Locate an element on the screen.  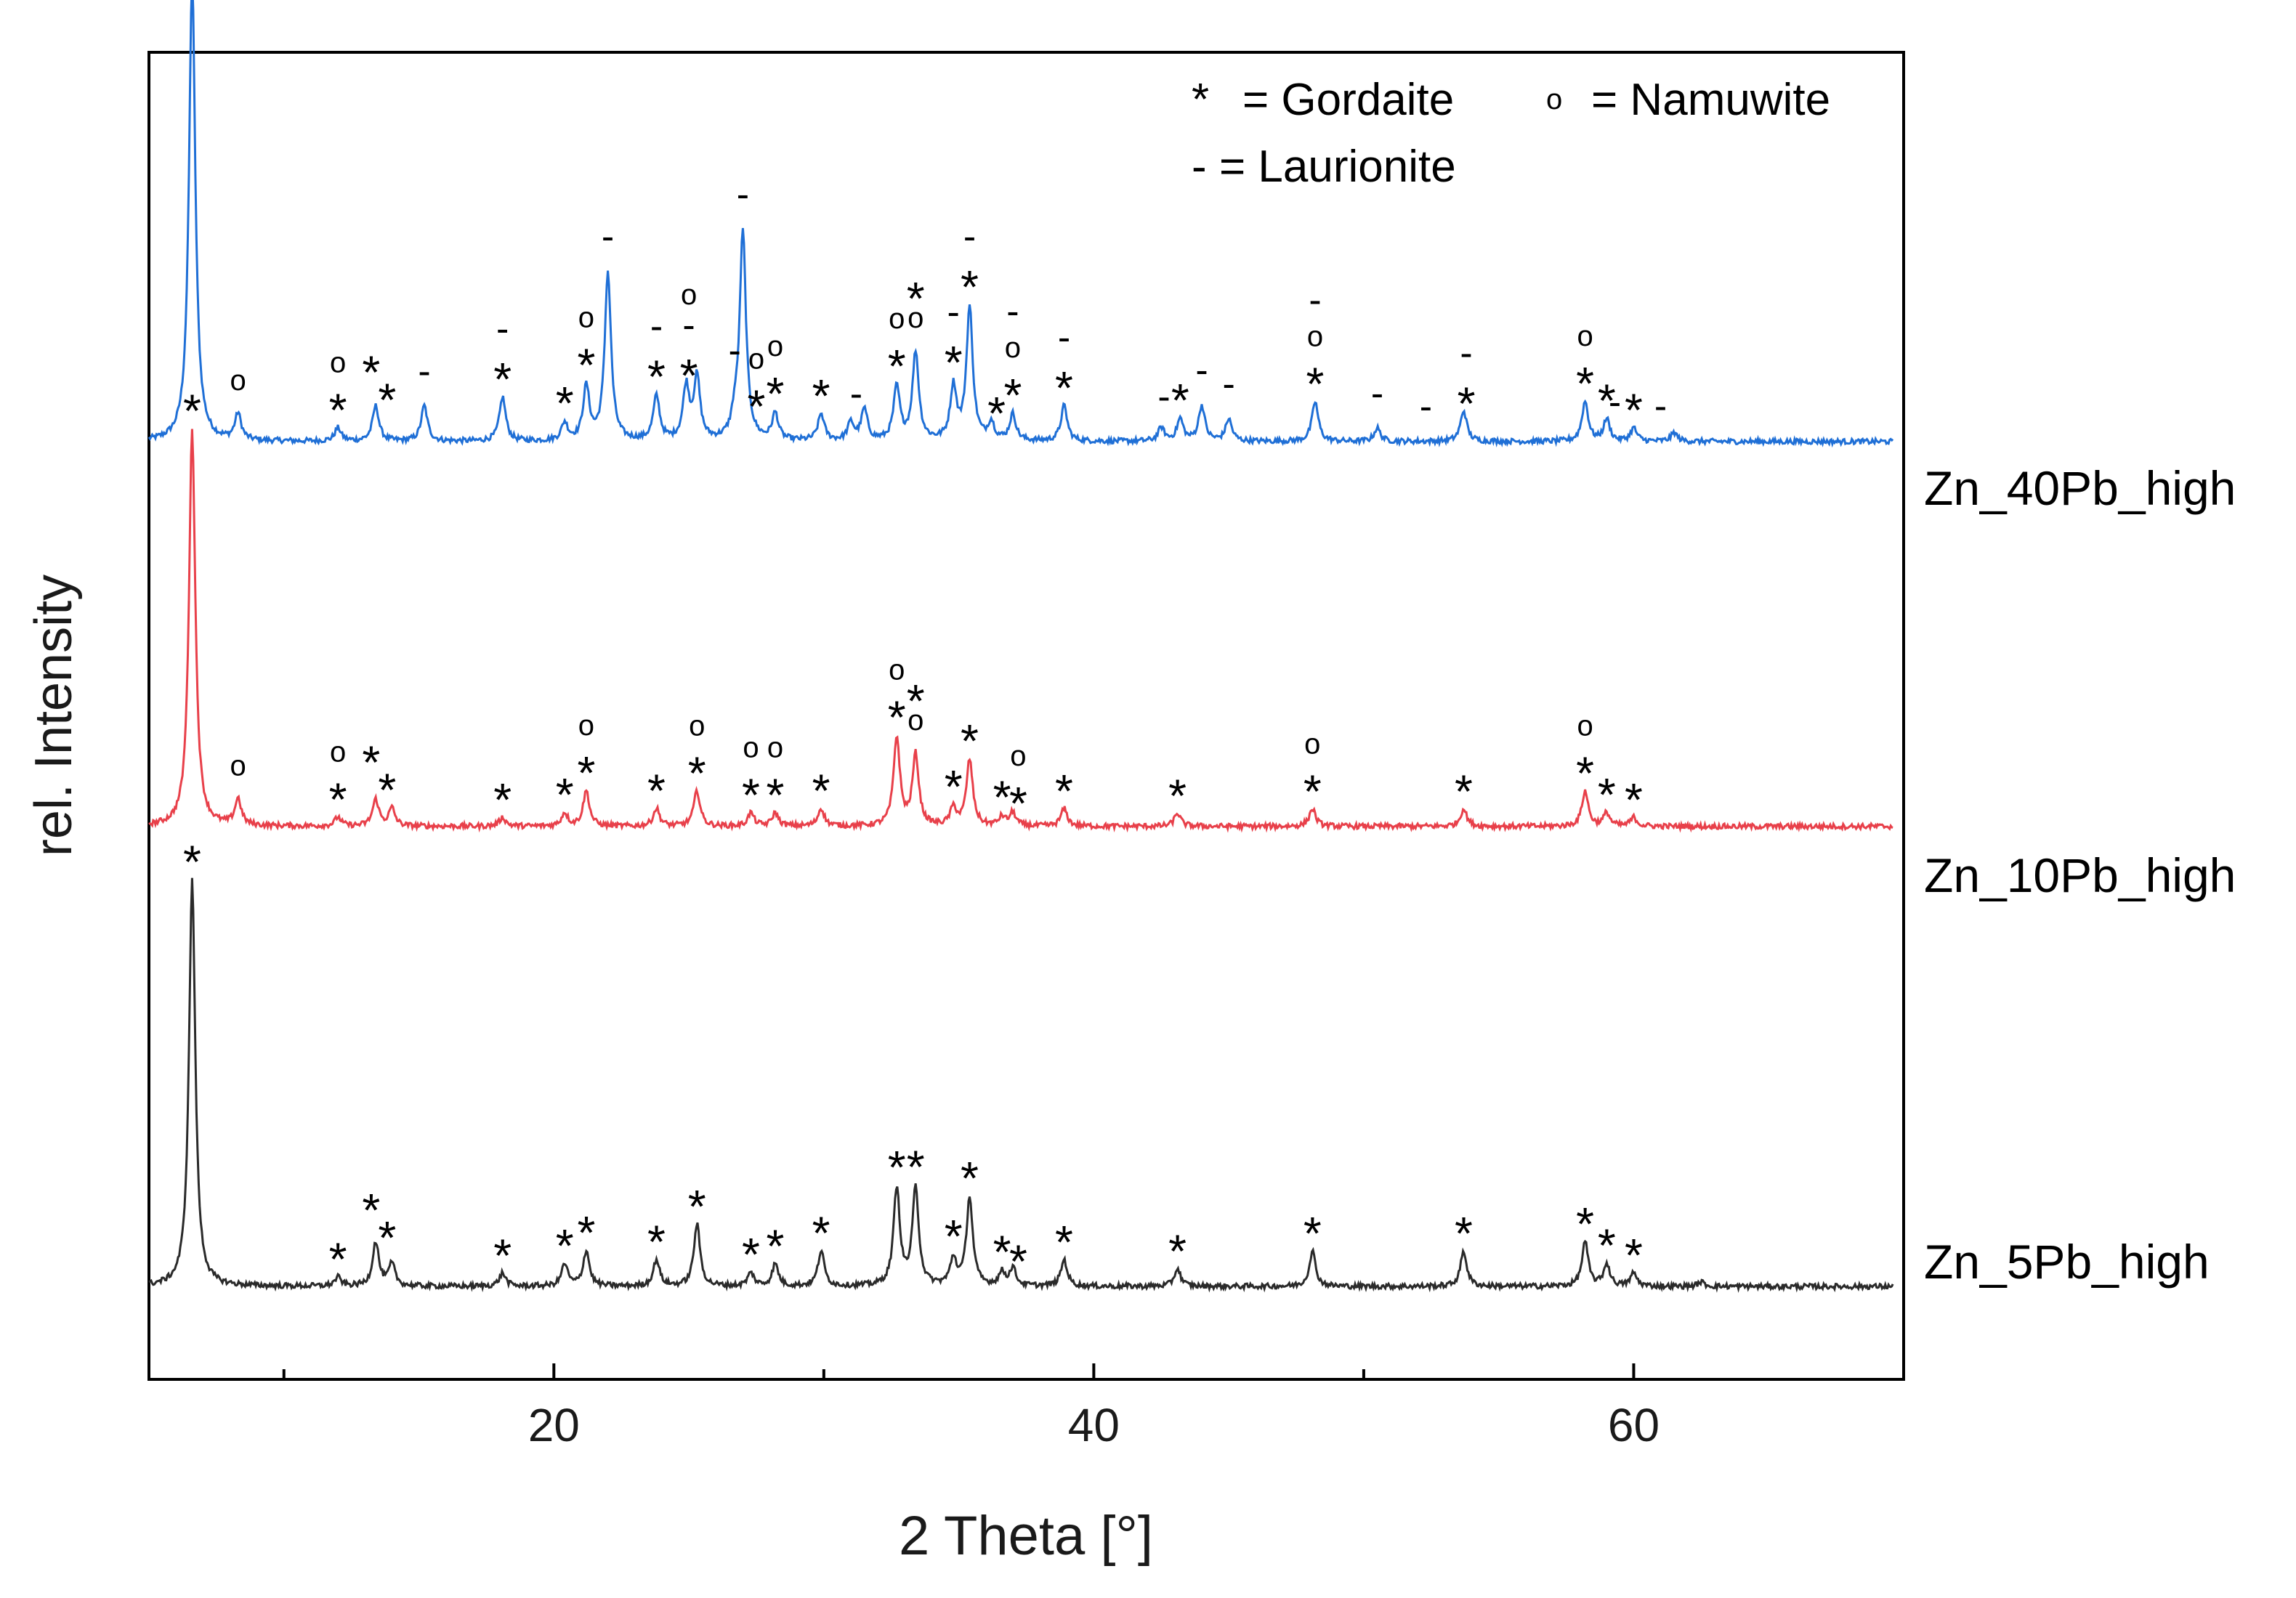
marker-s0-1-0: o is located at coordinates (238, 381).